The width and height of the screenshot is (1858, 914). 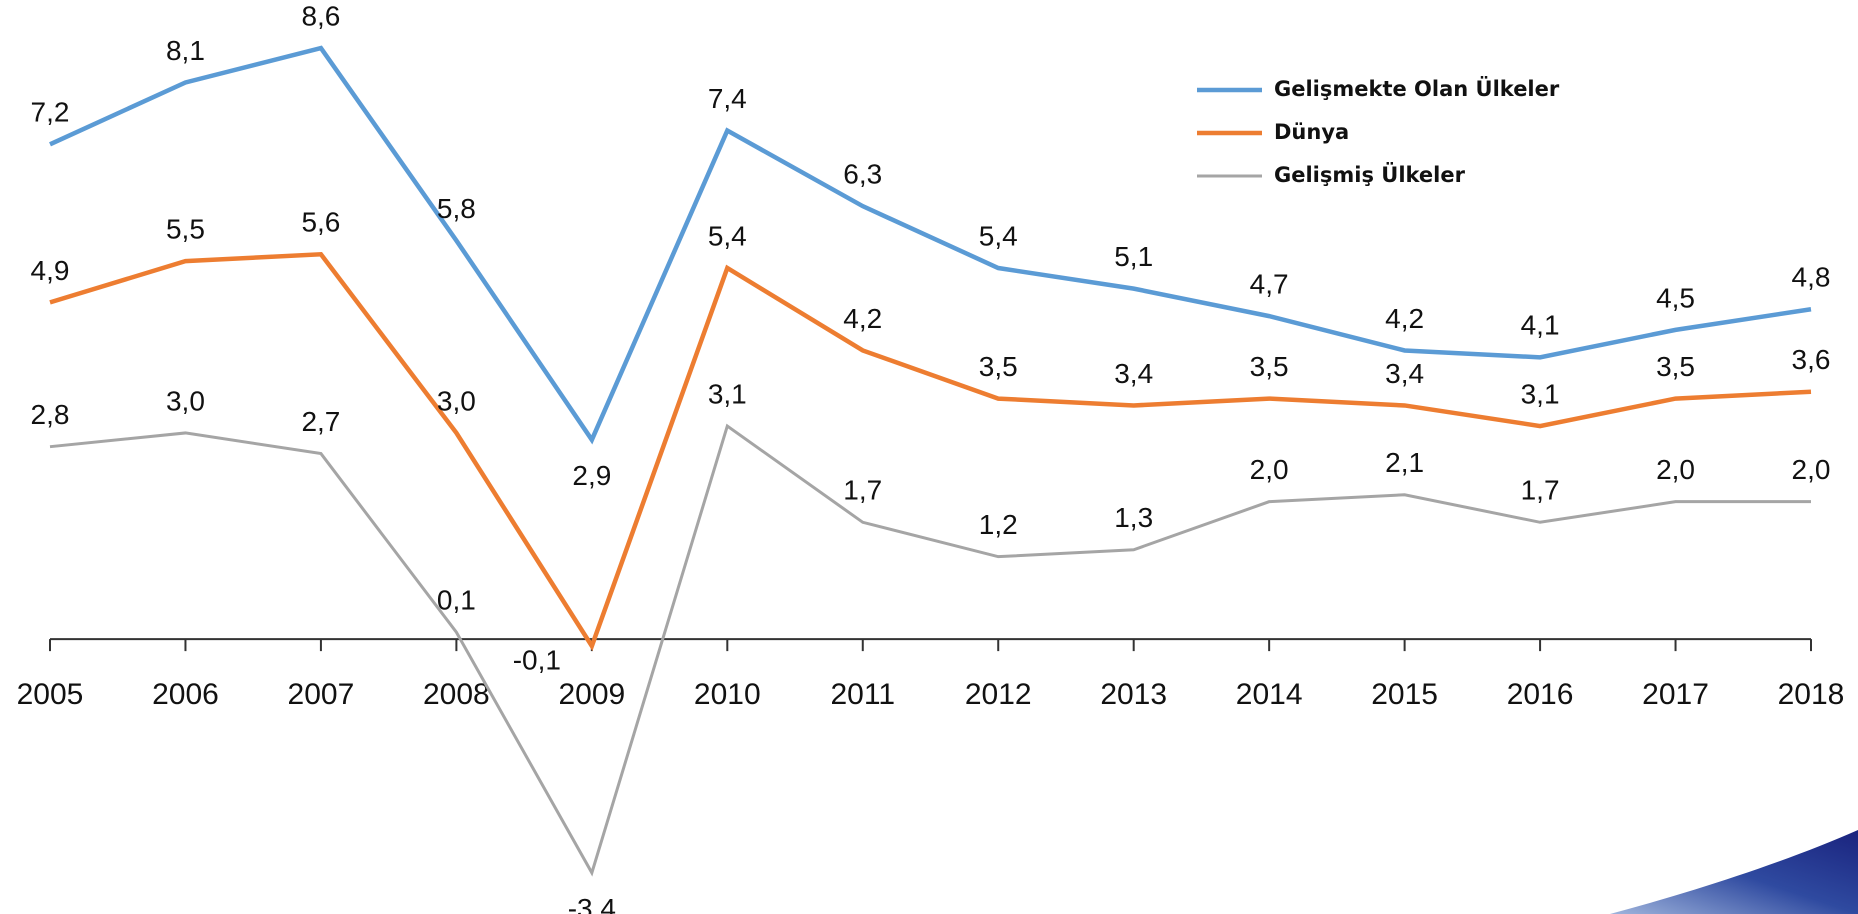 I want to click on data-label: 4,7, so click(x=1269, y=284).